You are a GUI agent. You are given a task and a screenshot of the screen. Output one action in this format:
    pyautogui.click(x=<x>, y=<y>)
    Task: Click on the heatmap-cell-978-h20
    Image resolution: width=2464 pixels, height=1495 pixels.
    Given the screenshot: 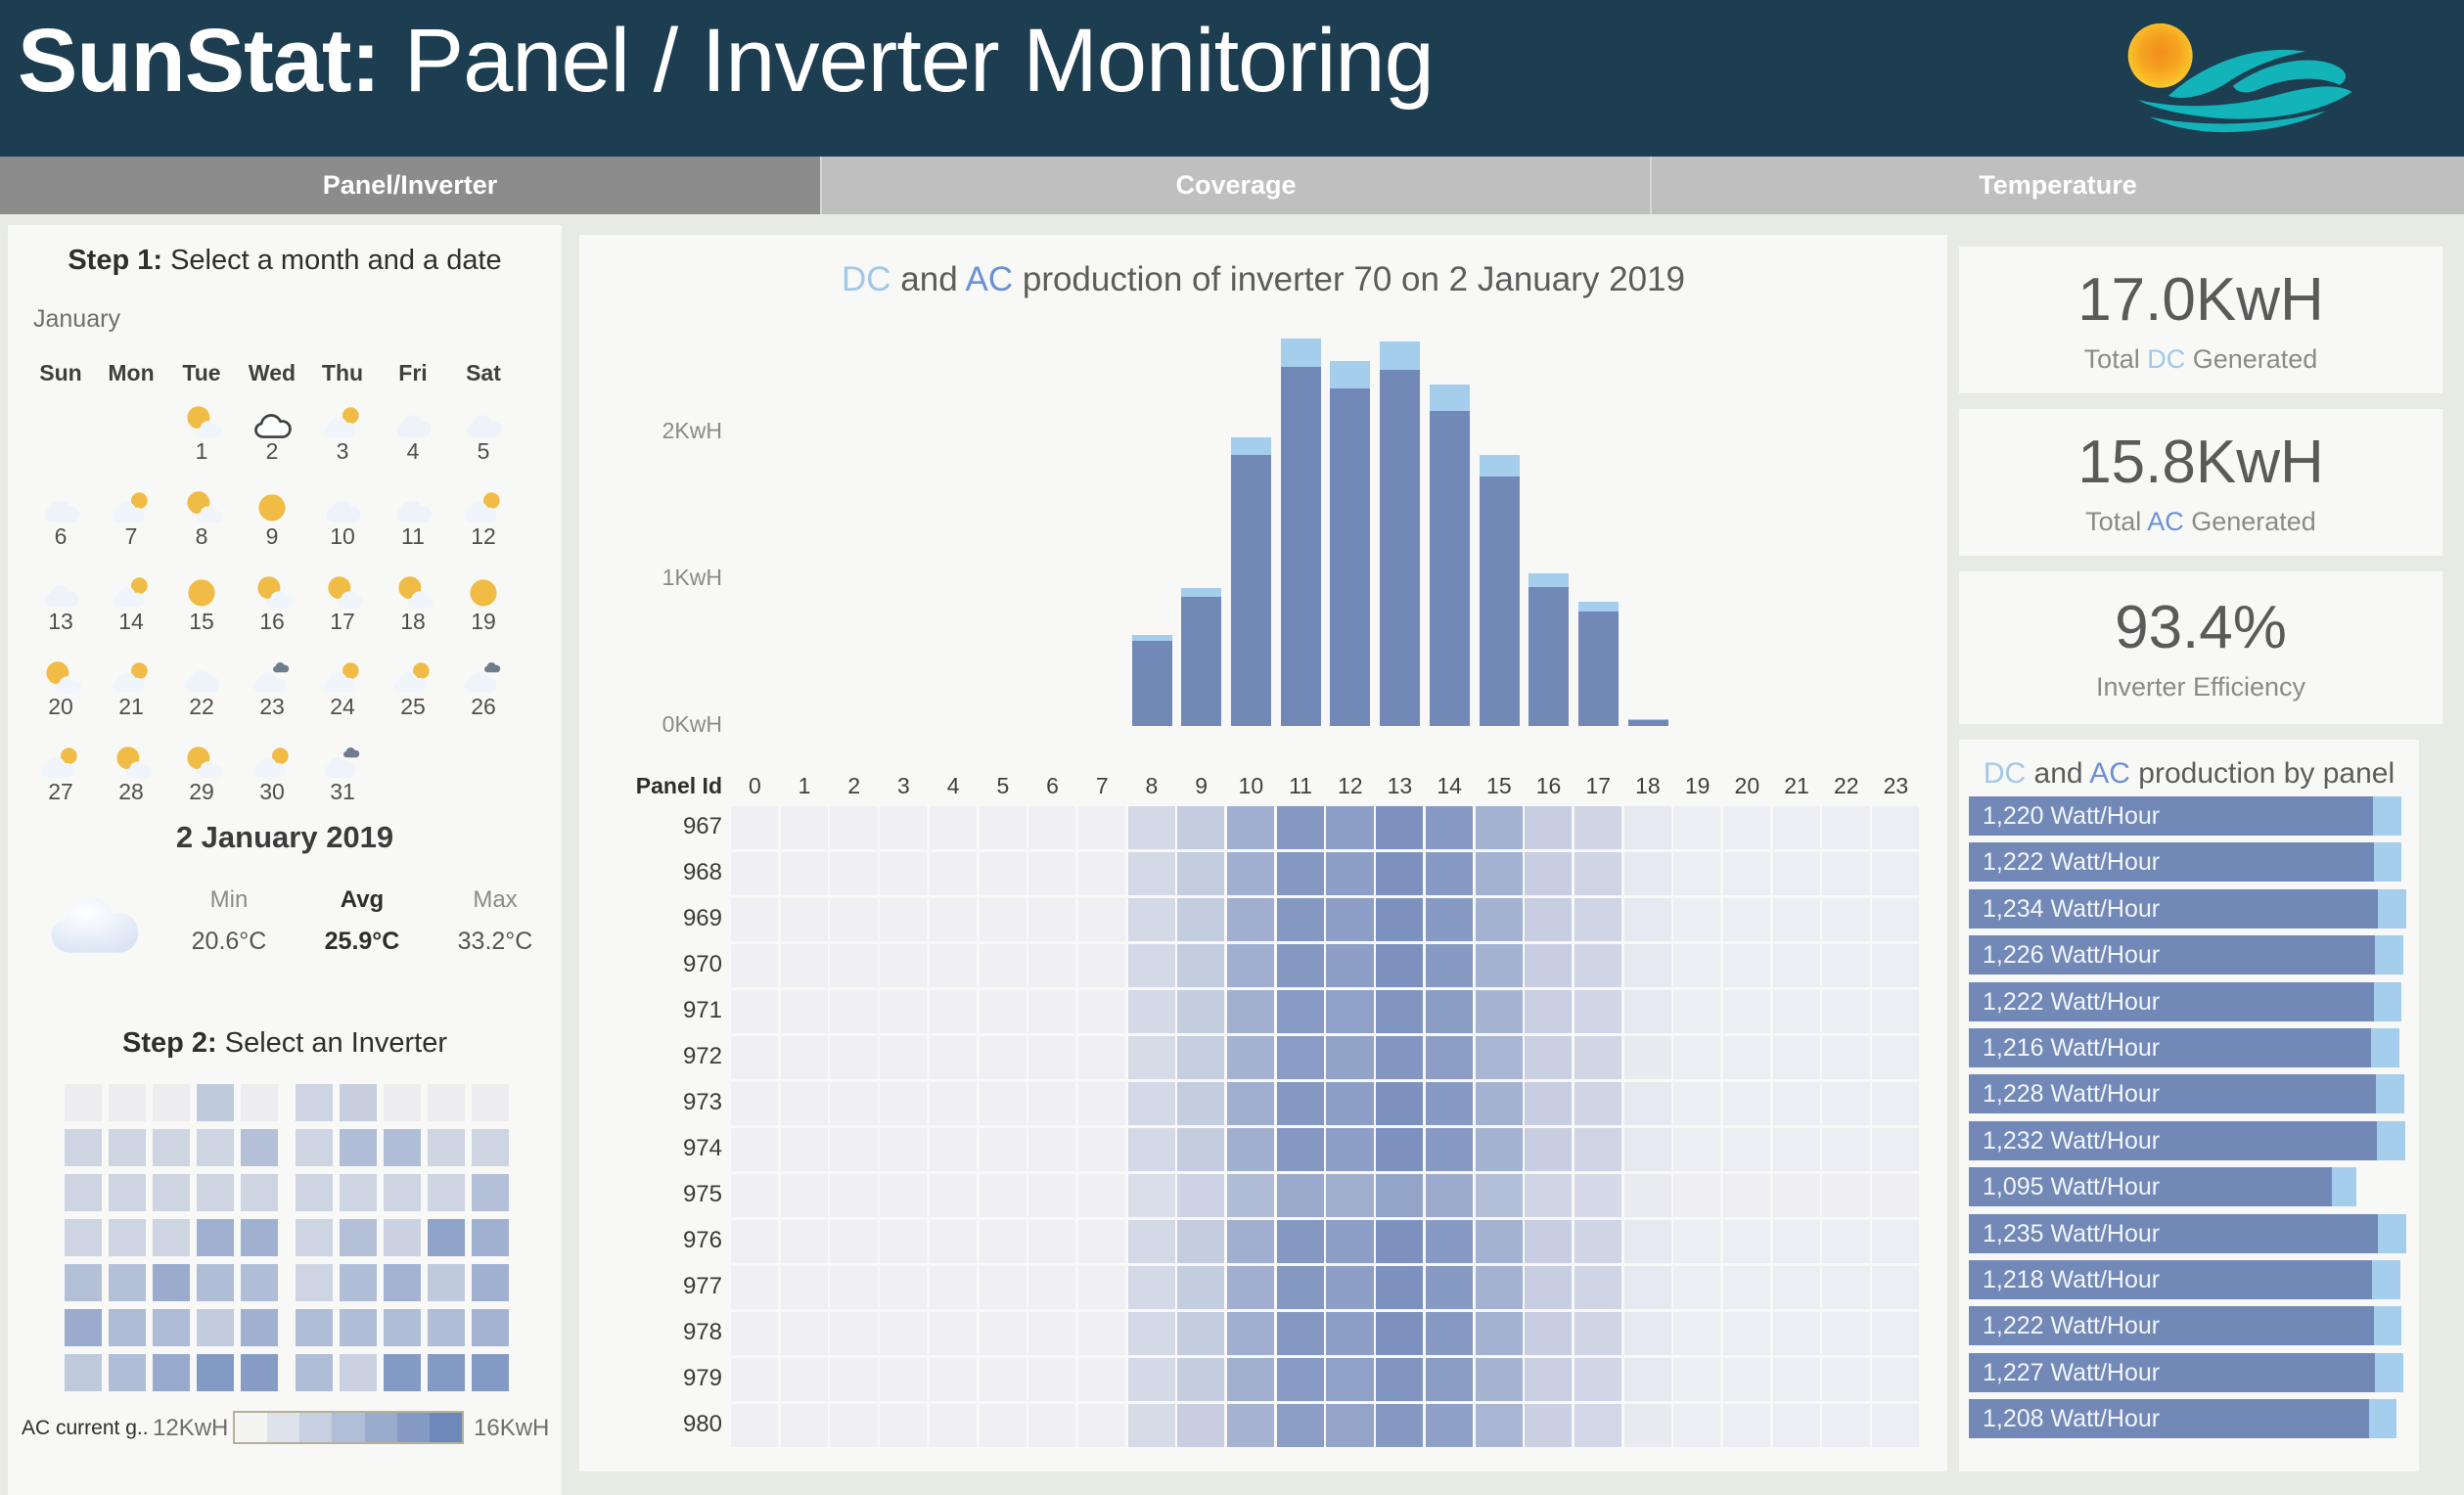 What is the action you would take?
    pyautogui.click(x=1747, y=1333)
    